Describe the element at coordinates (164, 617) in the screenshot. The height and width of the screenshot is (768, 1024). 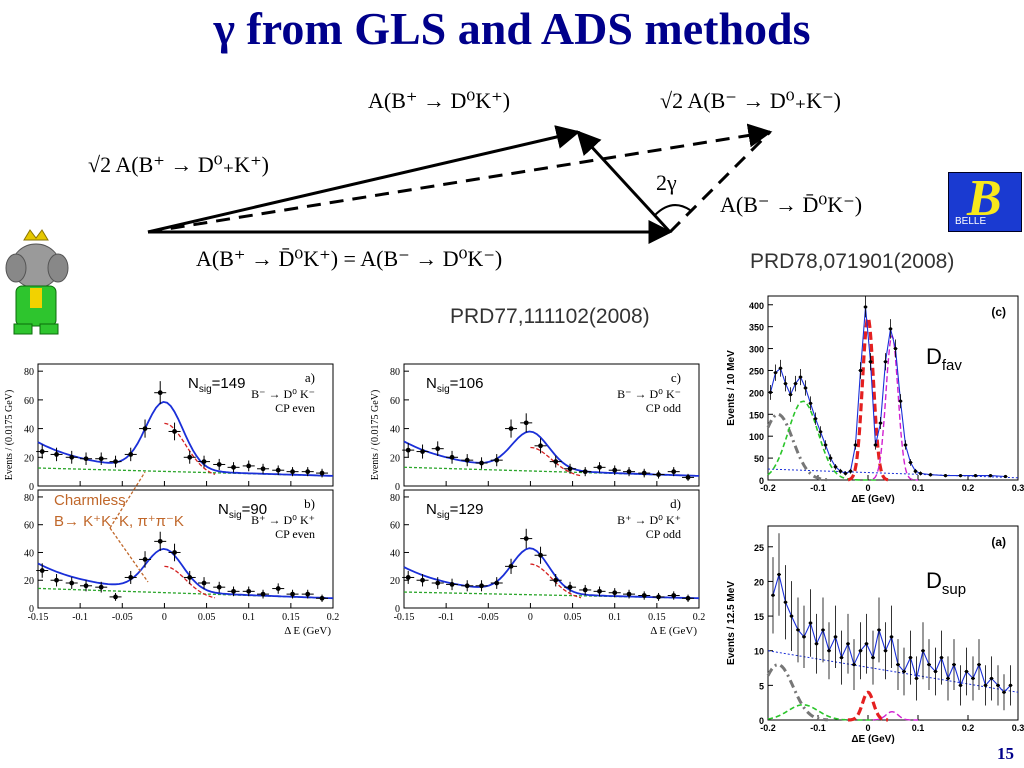
I see `x-tick-label: 0` at that location.